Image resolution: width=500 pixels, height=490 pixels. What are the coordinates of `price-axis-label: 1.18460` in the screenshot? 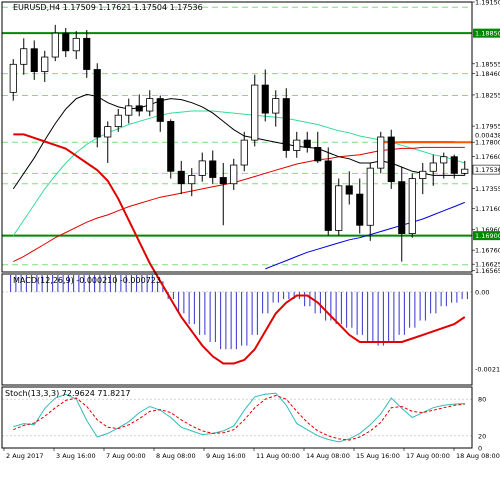 It's located at (487, 74).